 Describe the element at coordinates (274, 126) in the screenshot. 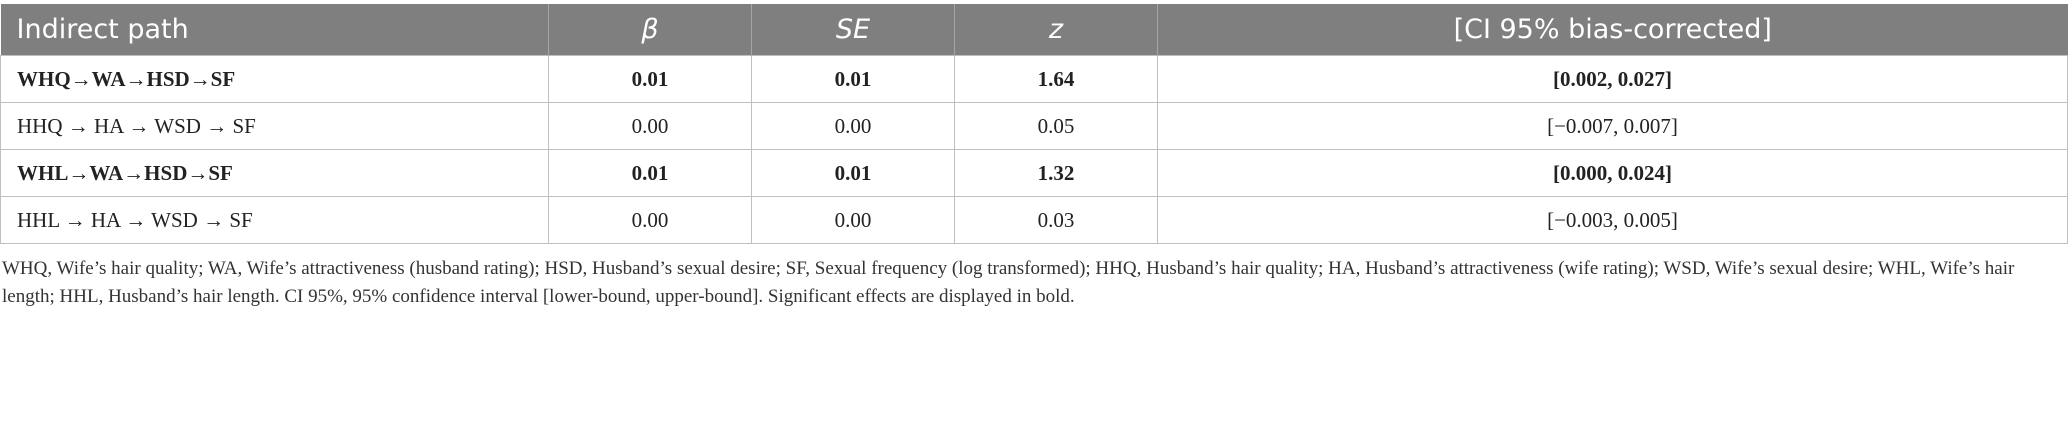

I see `table-cell: HHQ → HA → WSD → SF` at that location.